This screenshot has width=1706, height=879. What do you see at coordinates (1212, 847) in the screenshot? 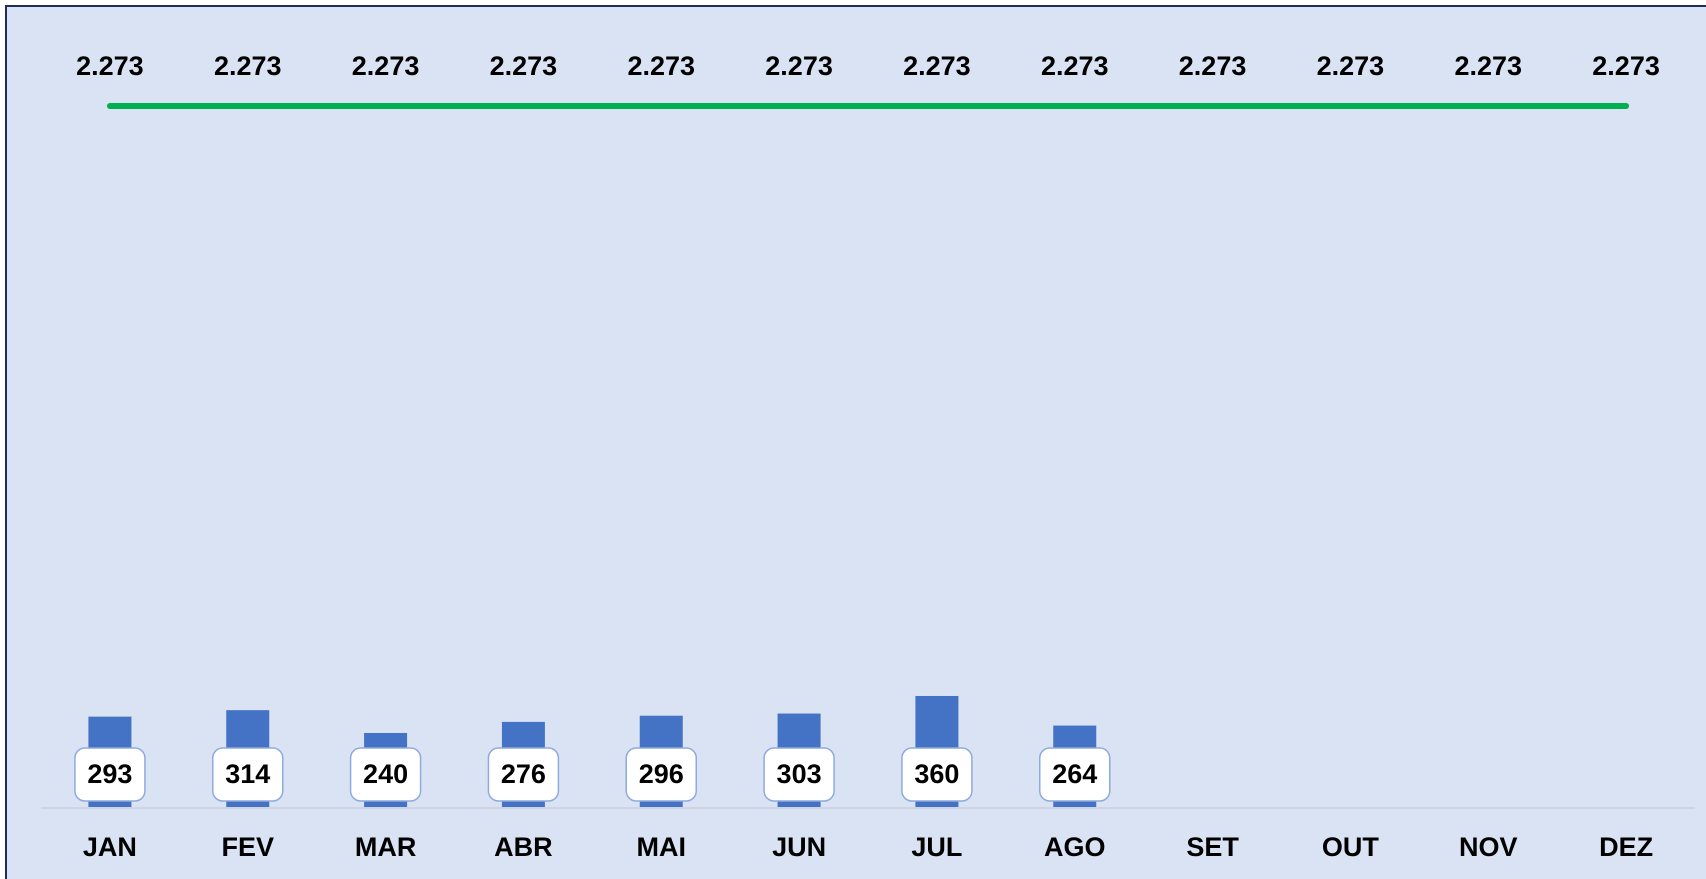
I see `x-tick-label: SET` at bounding box center [1212, 847].